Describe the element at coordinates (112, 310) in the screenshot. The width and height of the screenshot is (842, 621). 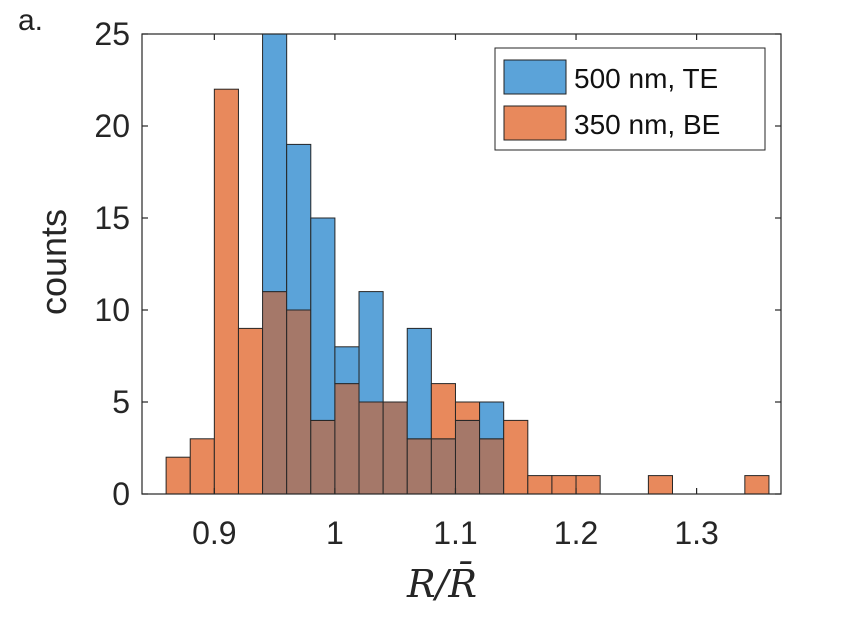
I see `y-tick-label: 10` at that location.